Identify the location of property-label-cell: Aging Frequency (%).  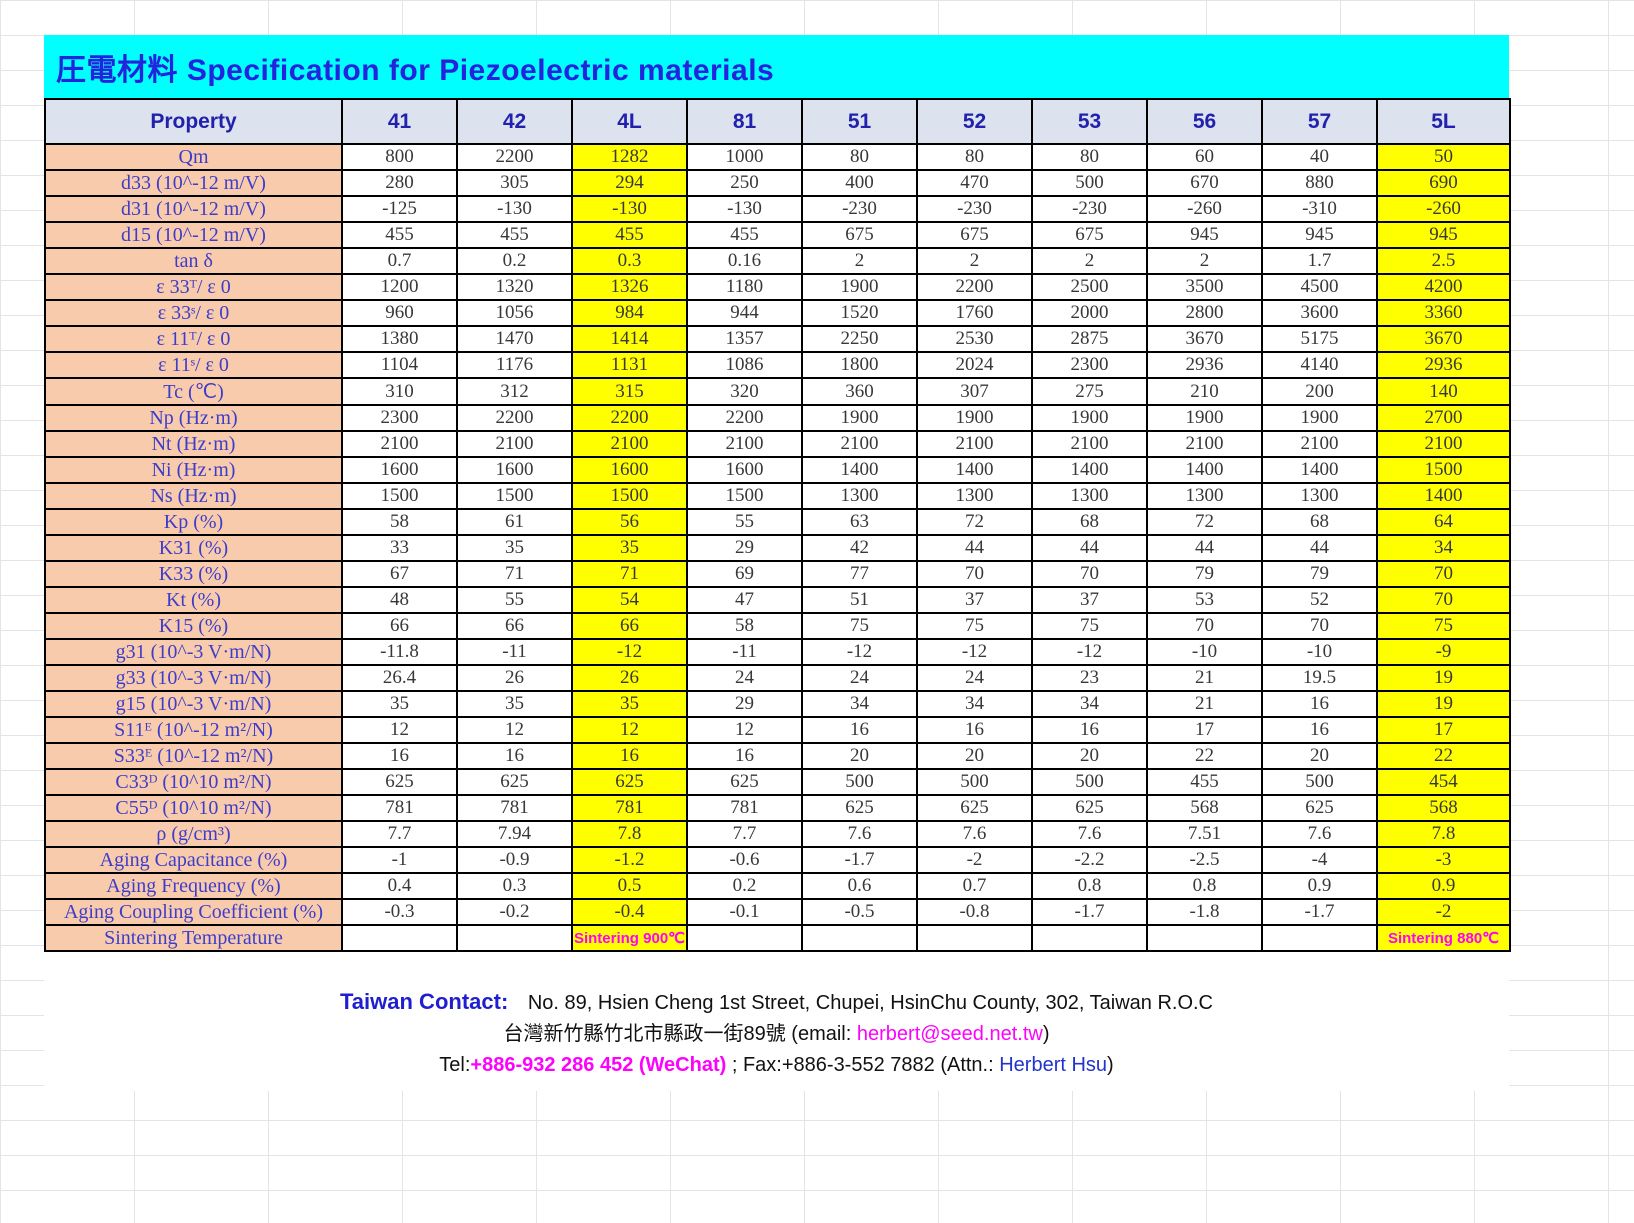
(193, 886).